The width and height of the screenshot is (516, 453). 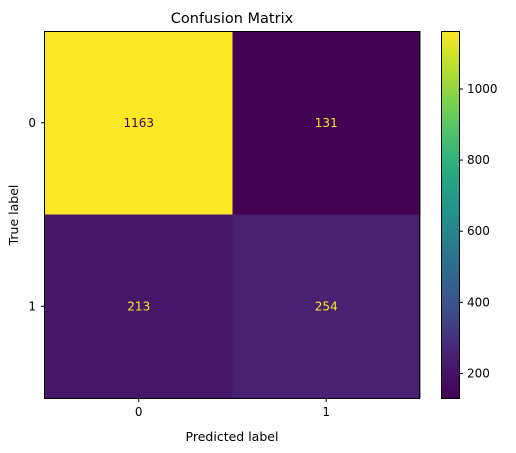 I want to click on colorbar-tick-label: 1000, so click(x=482, y=89).